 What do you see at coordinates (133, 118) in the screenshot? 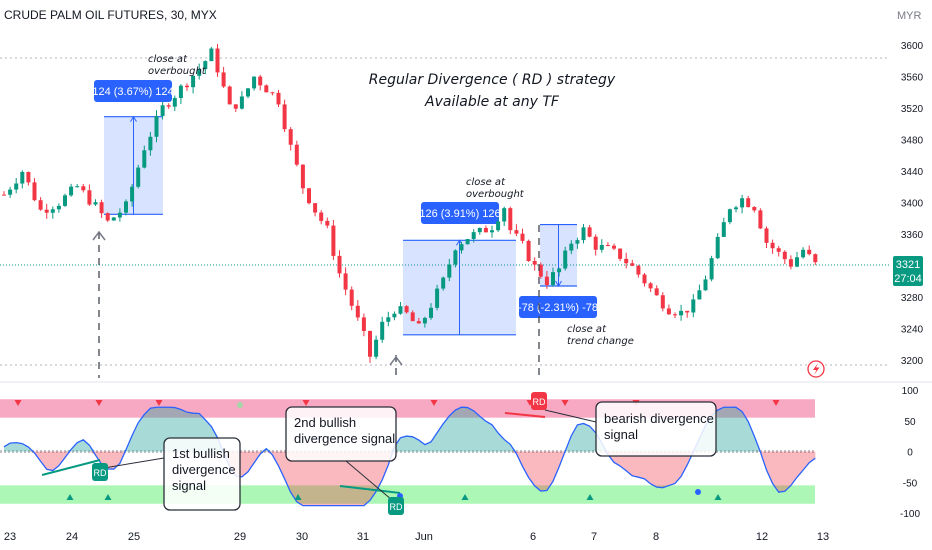
I see `trade-range-arrowhead` at bounding box center [133, 118].